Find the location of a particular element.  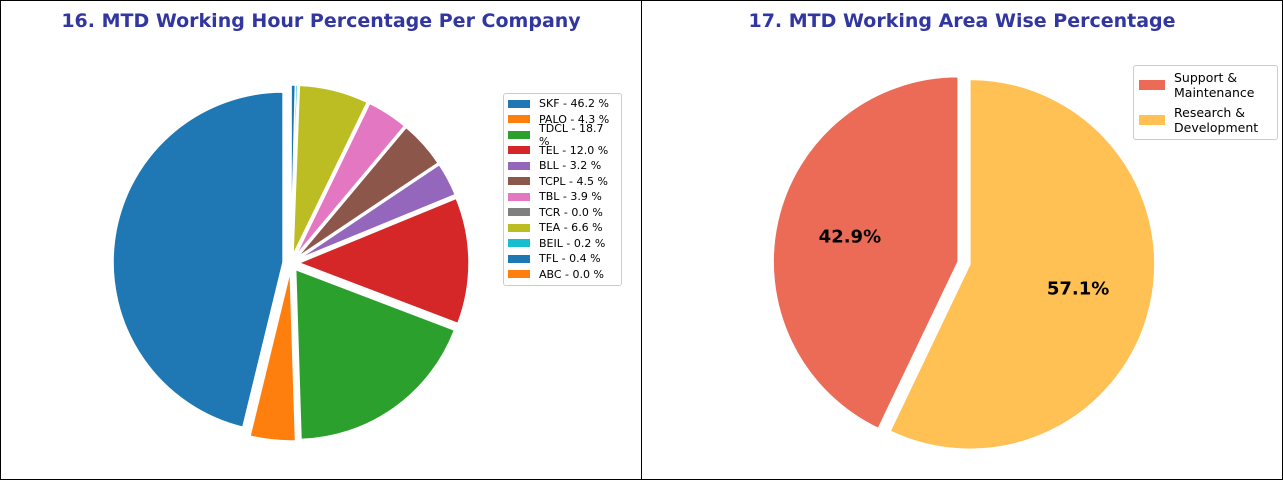

company-legend-label-9: BEIL - 0.2 % is located at coordinates (572, 243).